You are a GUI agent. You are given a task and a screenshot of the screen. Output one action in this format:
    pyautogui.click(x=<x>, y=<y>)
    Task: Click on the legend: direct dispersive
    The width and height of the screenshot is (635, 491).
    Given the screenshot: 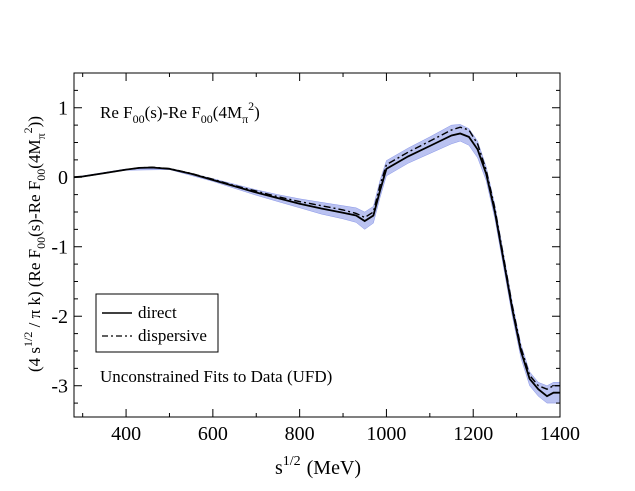 What is the action you would take?
    pyautogui.click(x=157, y=323)
    